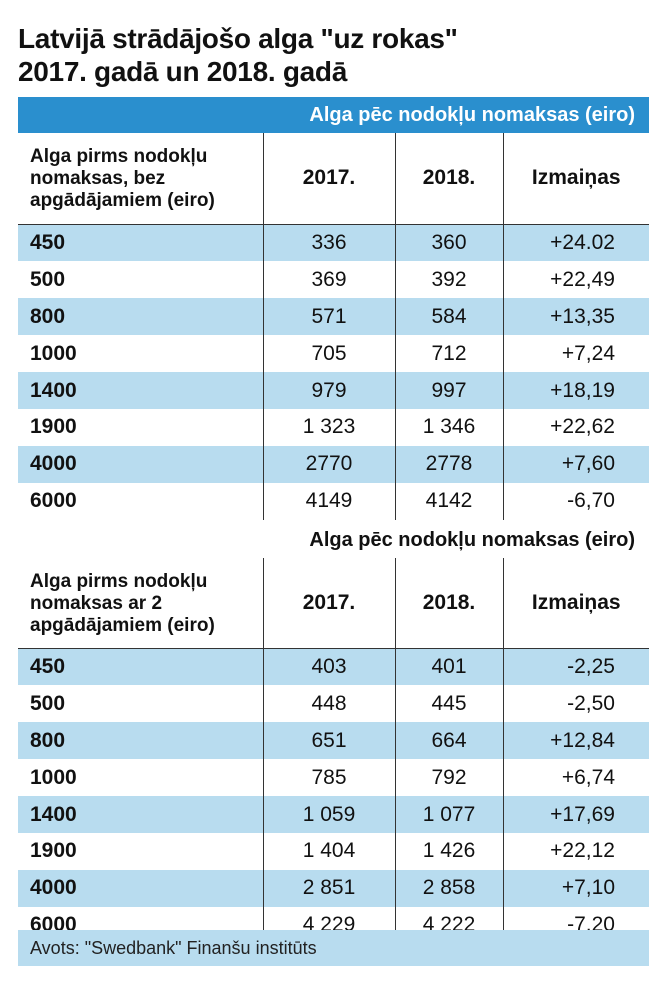 The height and width of the screenshot is (982, 664). I want to click on table-row: 1400 979 997 +18,19, so click(333, 390).